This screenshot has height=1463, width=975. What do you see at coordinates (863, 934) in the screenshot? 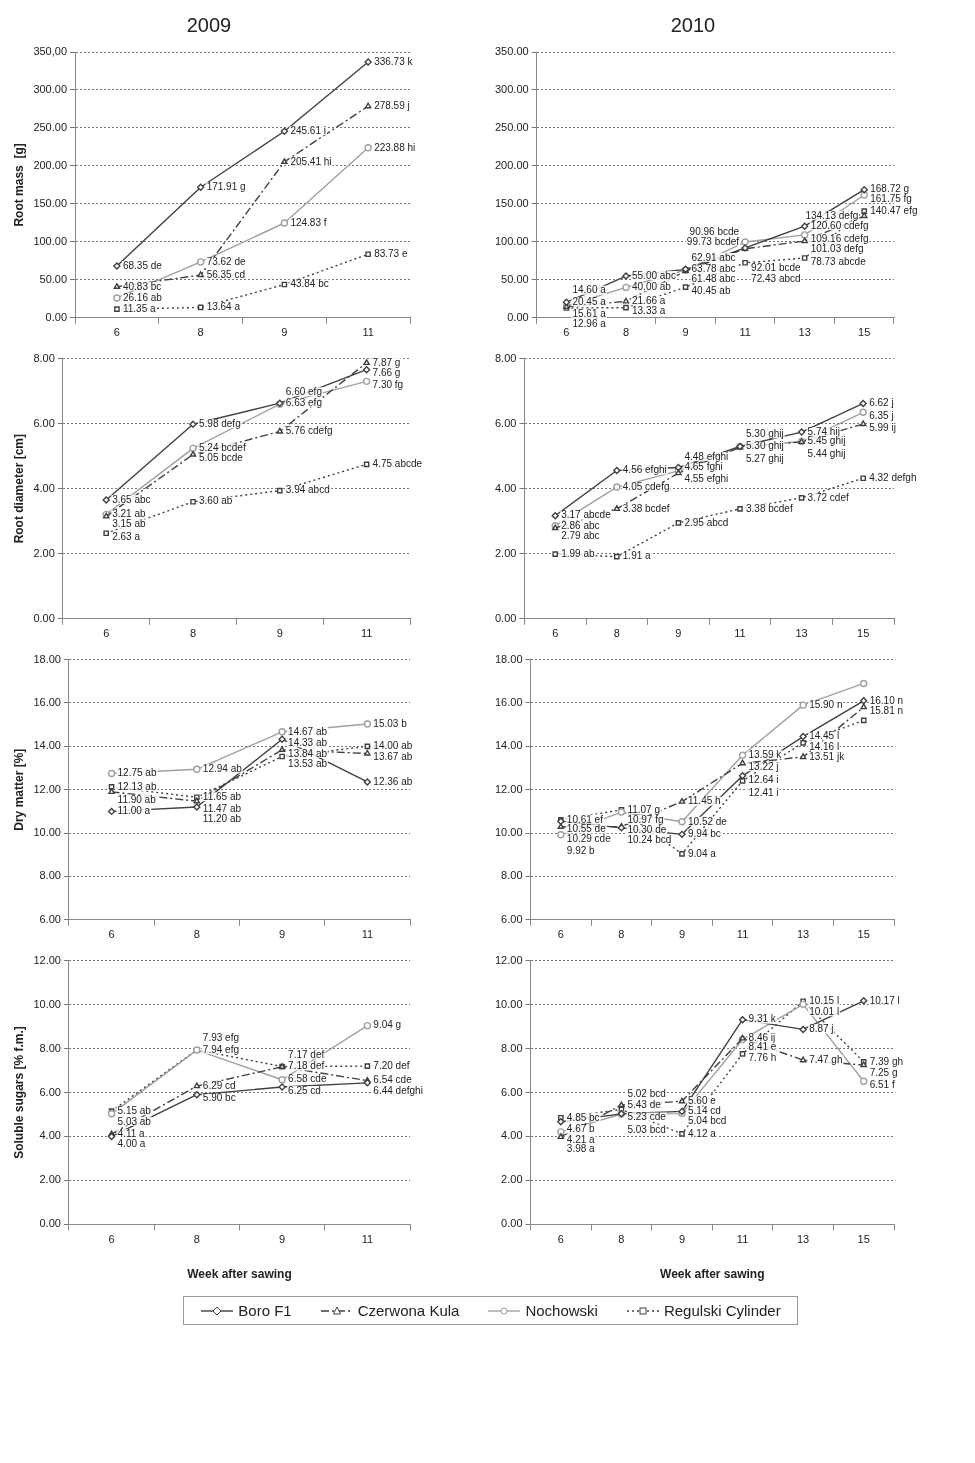
I see `x-tick-label: 15` at bounding box center [863, 934].